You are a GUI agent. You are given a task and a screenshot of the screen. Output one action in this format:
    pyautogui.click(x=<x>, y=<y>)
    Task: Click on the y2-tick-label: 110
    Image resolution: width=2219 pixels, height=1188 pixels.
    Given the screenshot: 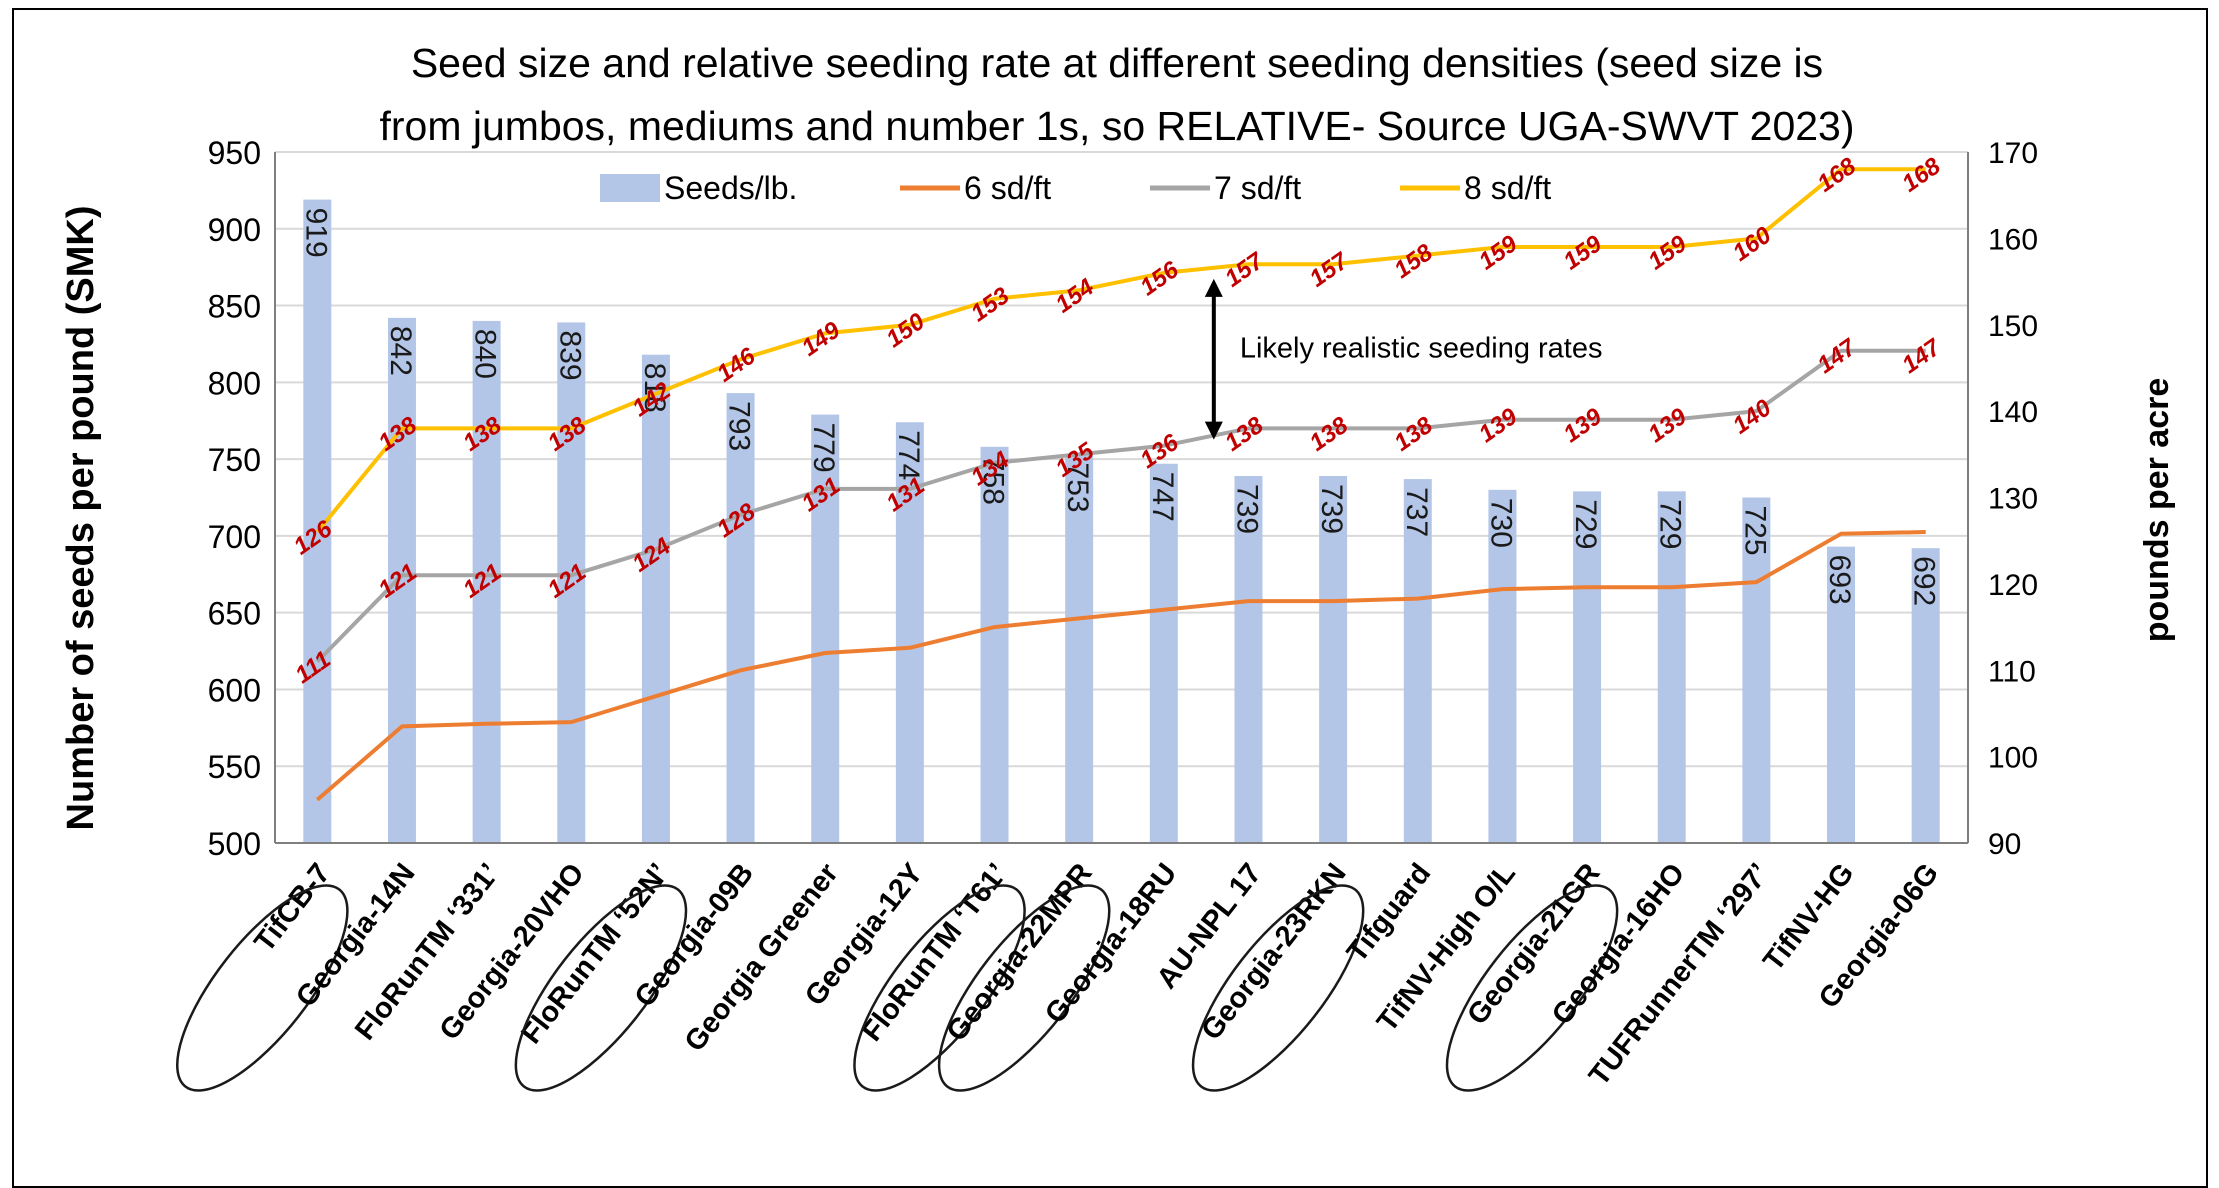 What is the action you would take?
    pyautogui.click(x=2012, y=671)
    